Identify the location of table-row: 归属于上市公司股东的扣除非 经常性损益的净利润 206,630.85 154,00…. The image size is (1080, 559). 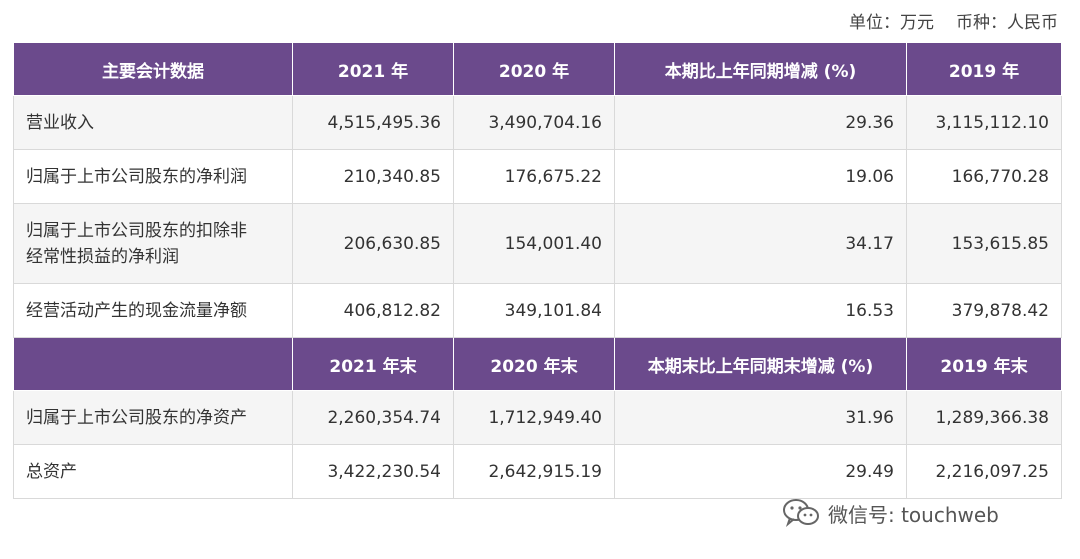
(537, 243).